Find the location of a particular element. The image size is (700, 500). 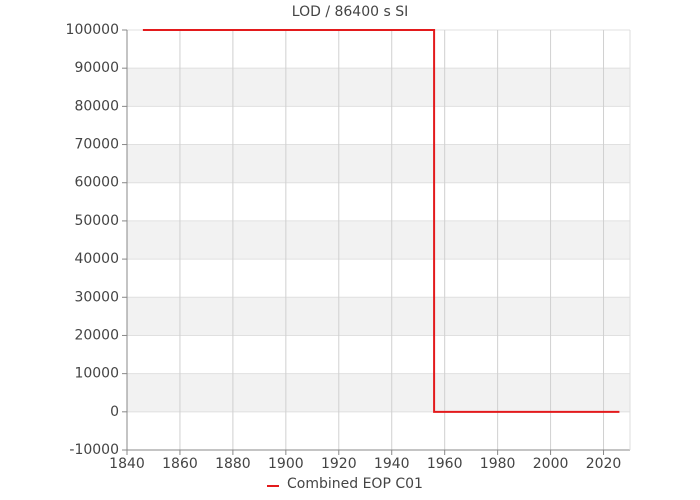

y-tick-label: 60000 is located at coordinates (96, 183).